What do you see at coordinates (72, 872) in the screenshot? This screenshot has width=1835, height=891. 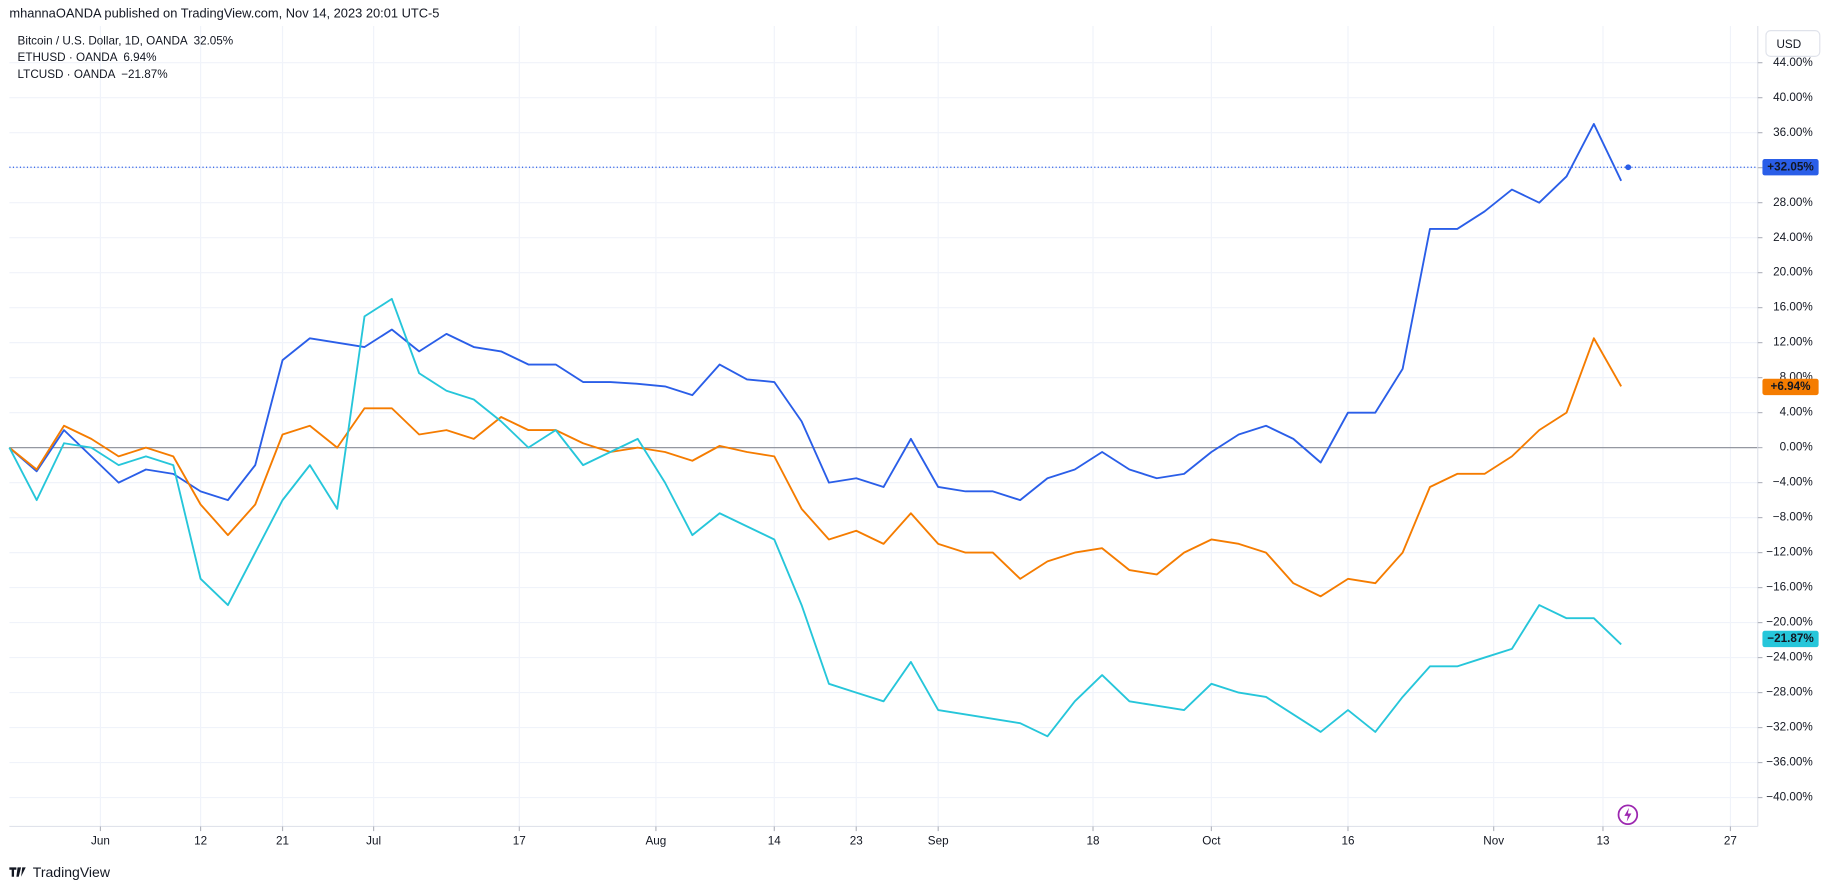 I see `logo-text: TradingView` at bounding box center [72, 872].